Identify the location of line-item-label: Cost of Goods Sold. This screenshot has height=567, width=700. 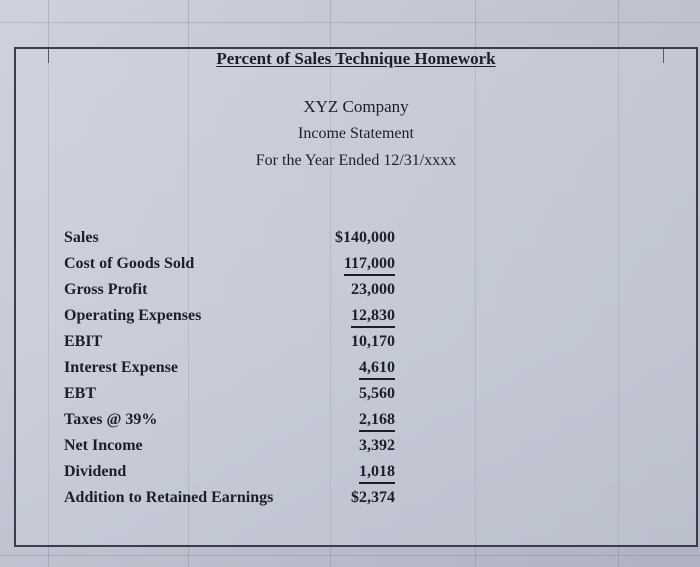
(129, 263).